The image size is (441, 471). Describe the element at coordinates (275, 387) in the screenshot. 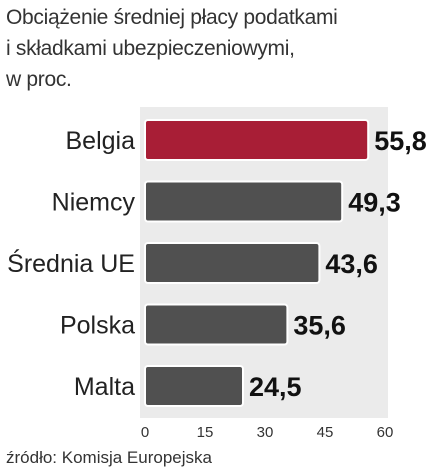

I see `value-label-4: 24,5` at that location.